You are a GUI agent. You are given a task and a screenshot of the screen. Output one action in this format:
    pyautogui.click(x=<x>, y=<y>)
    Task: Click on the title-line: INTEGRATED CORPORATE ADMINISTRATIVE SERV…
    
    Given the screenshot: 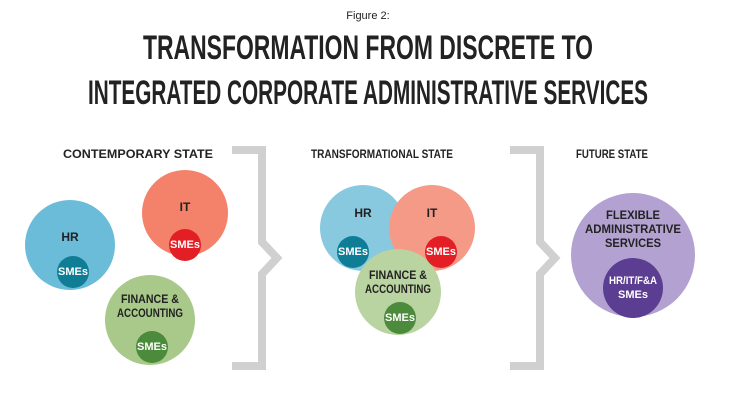 What is the action you would take?
    pyautogui.click(x=368, y=93)
    